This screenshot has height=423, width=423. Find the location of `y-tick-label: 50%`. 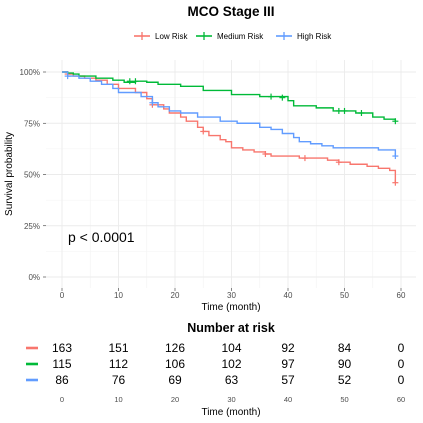

y-tick-label: 50% is located at coordinates (32, 175).